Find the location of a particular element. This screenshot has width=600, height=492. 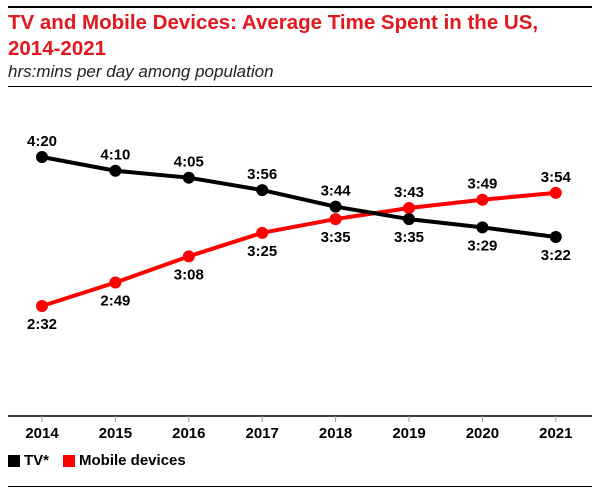

data-label-mobile: 3:08 is located at coordinates (189, 274).